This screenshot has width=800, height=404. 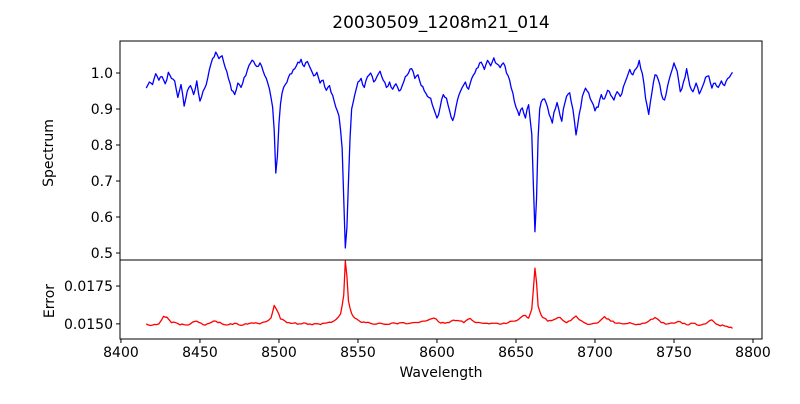 I want to click on error-y-axis-label: Error, so click(x=50, y=301).